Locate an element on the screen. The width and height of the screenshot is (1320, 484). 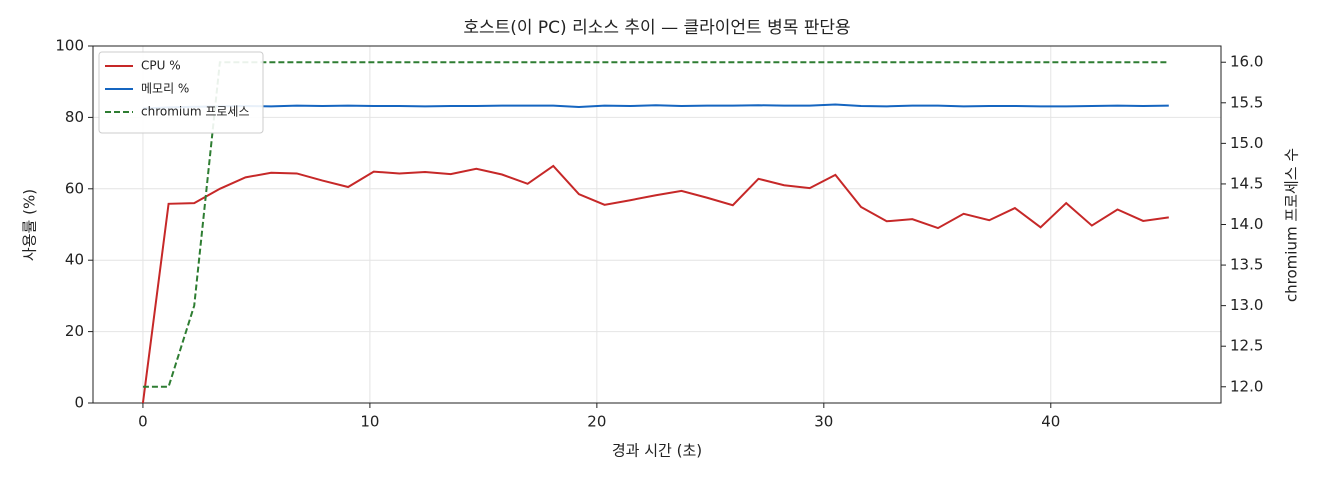
x-tick-label: 30 is located at coordinates (823, 422).